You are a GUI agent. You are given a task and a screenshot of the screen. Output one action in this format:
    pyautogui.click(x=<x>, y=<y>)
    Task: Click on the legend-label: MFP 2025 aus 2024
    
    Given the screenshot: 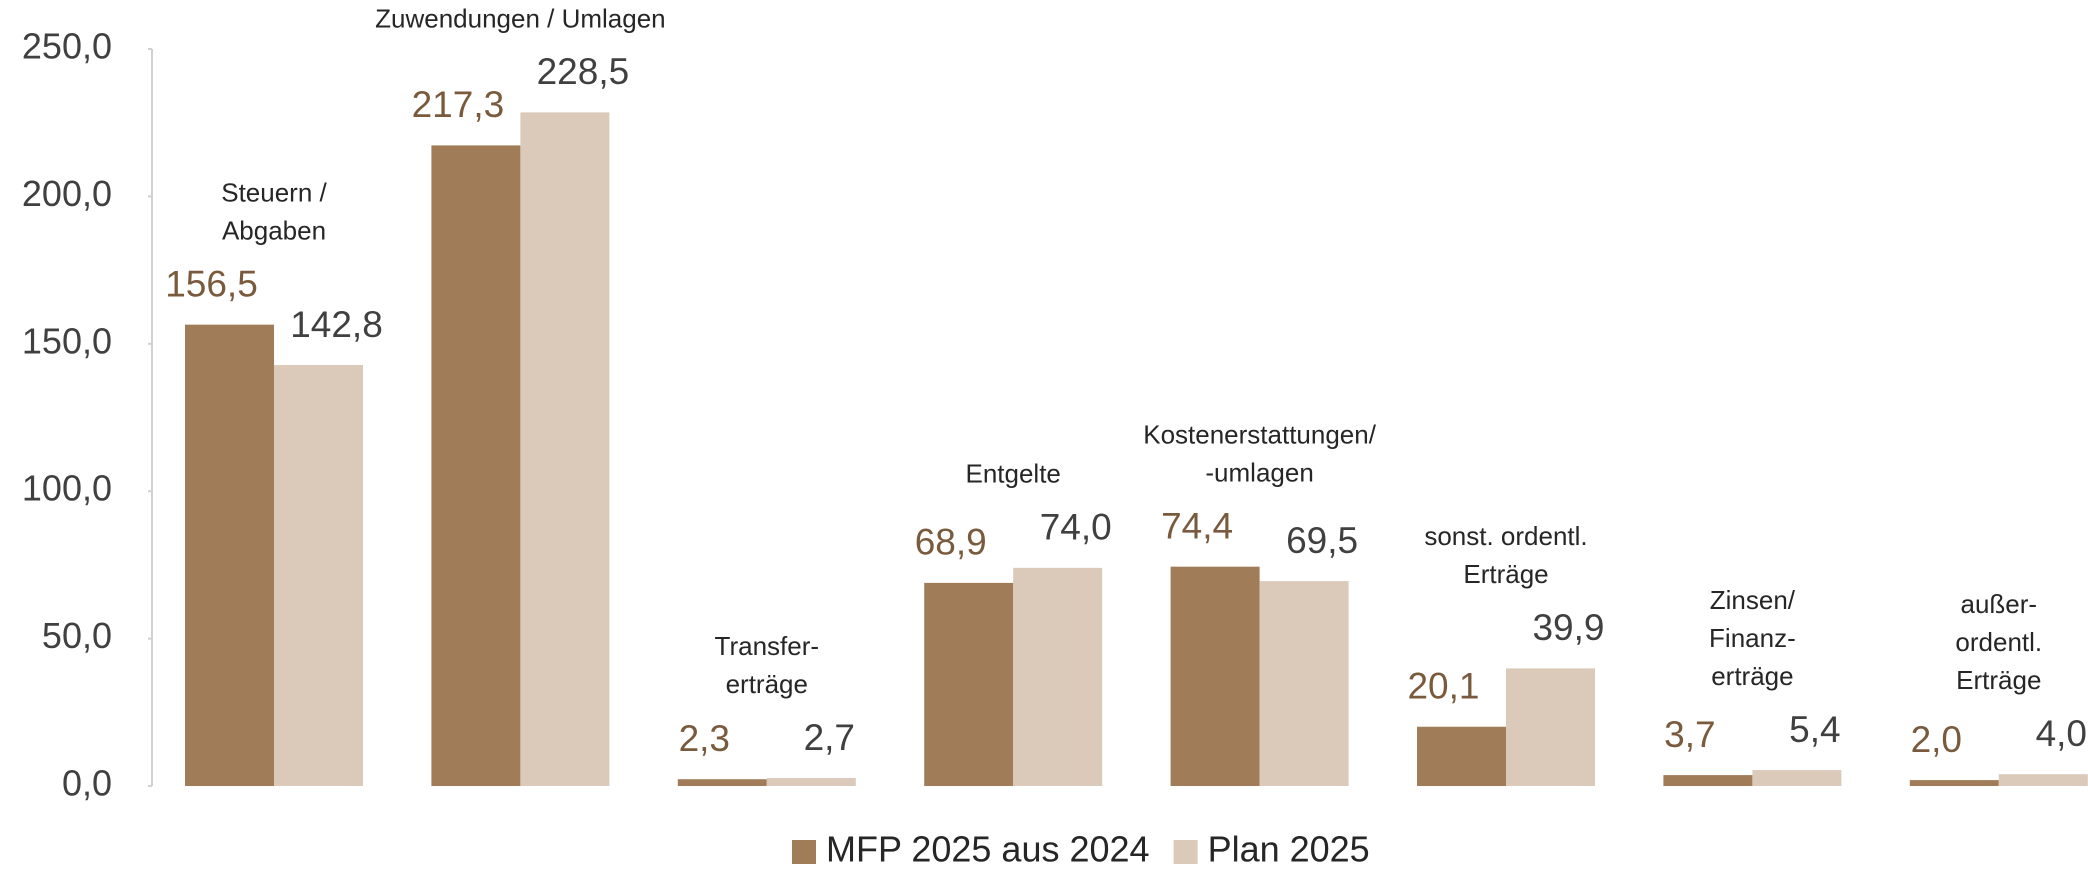 What is the action you would take?
    pyautogui.click(x=988, y=849)
    